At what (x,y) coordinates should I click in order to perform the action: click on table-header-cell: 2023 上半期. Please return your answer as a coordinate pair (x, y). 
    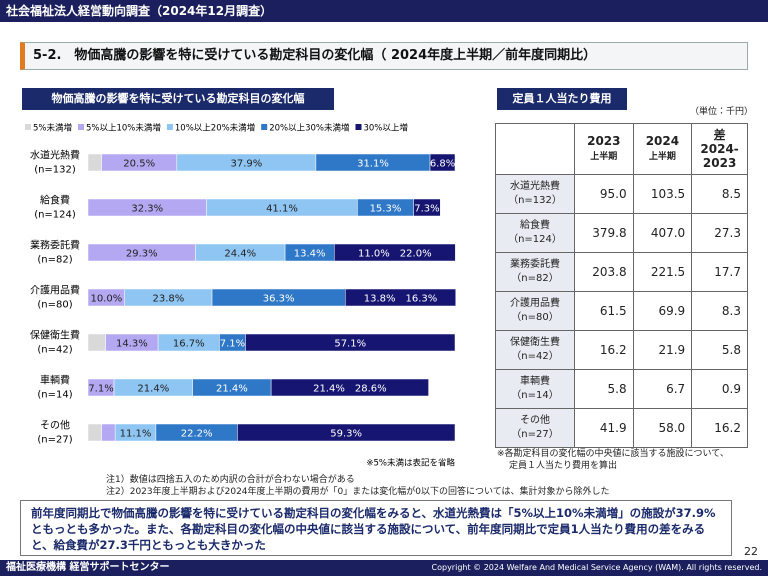
    Looking at the image, I should click on (604, 149).